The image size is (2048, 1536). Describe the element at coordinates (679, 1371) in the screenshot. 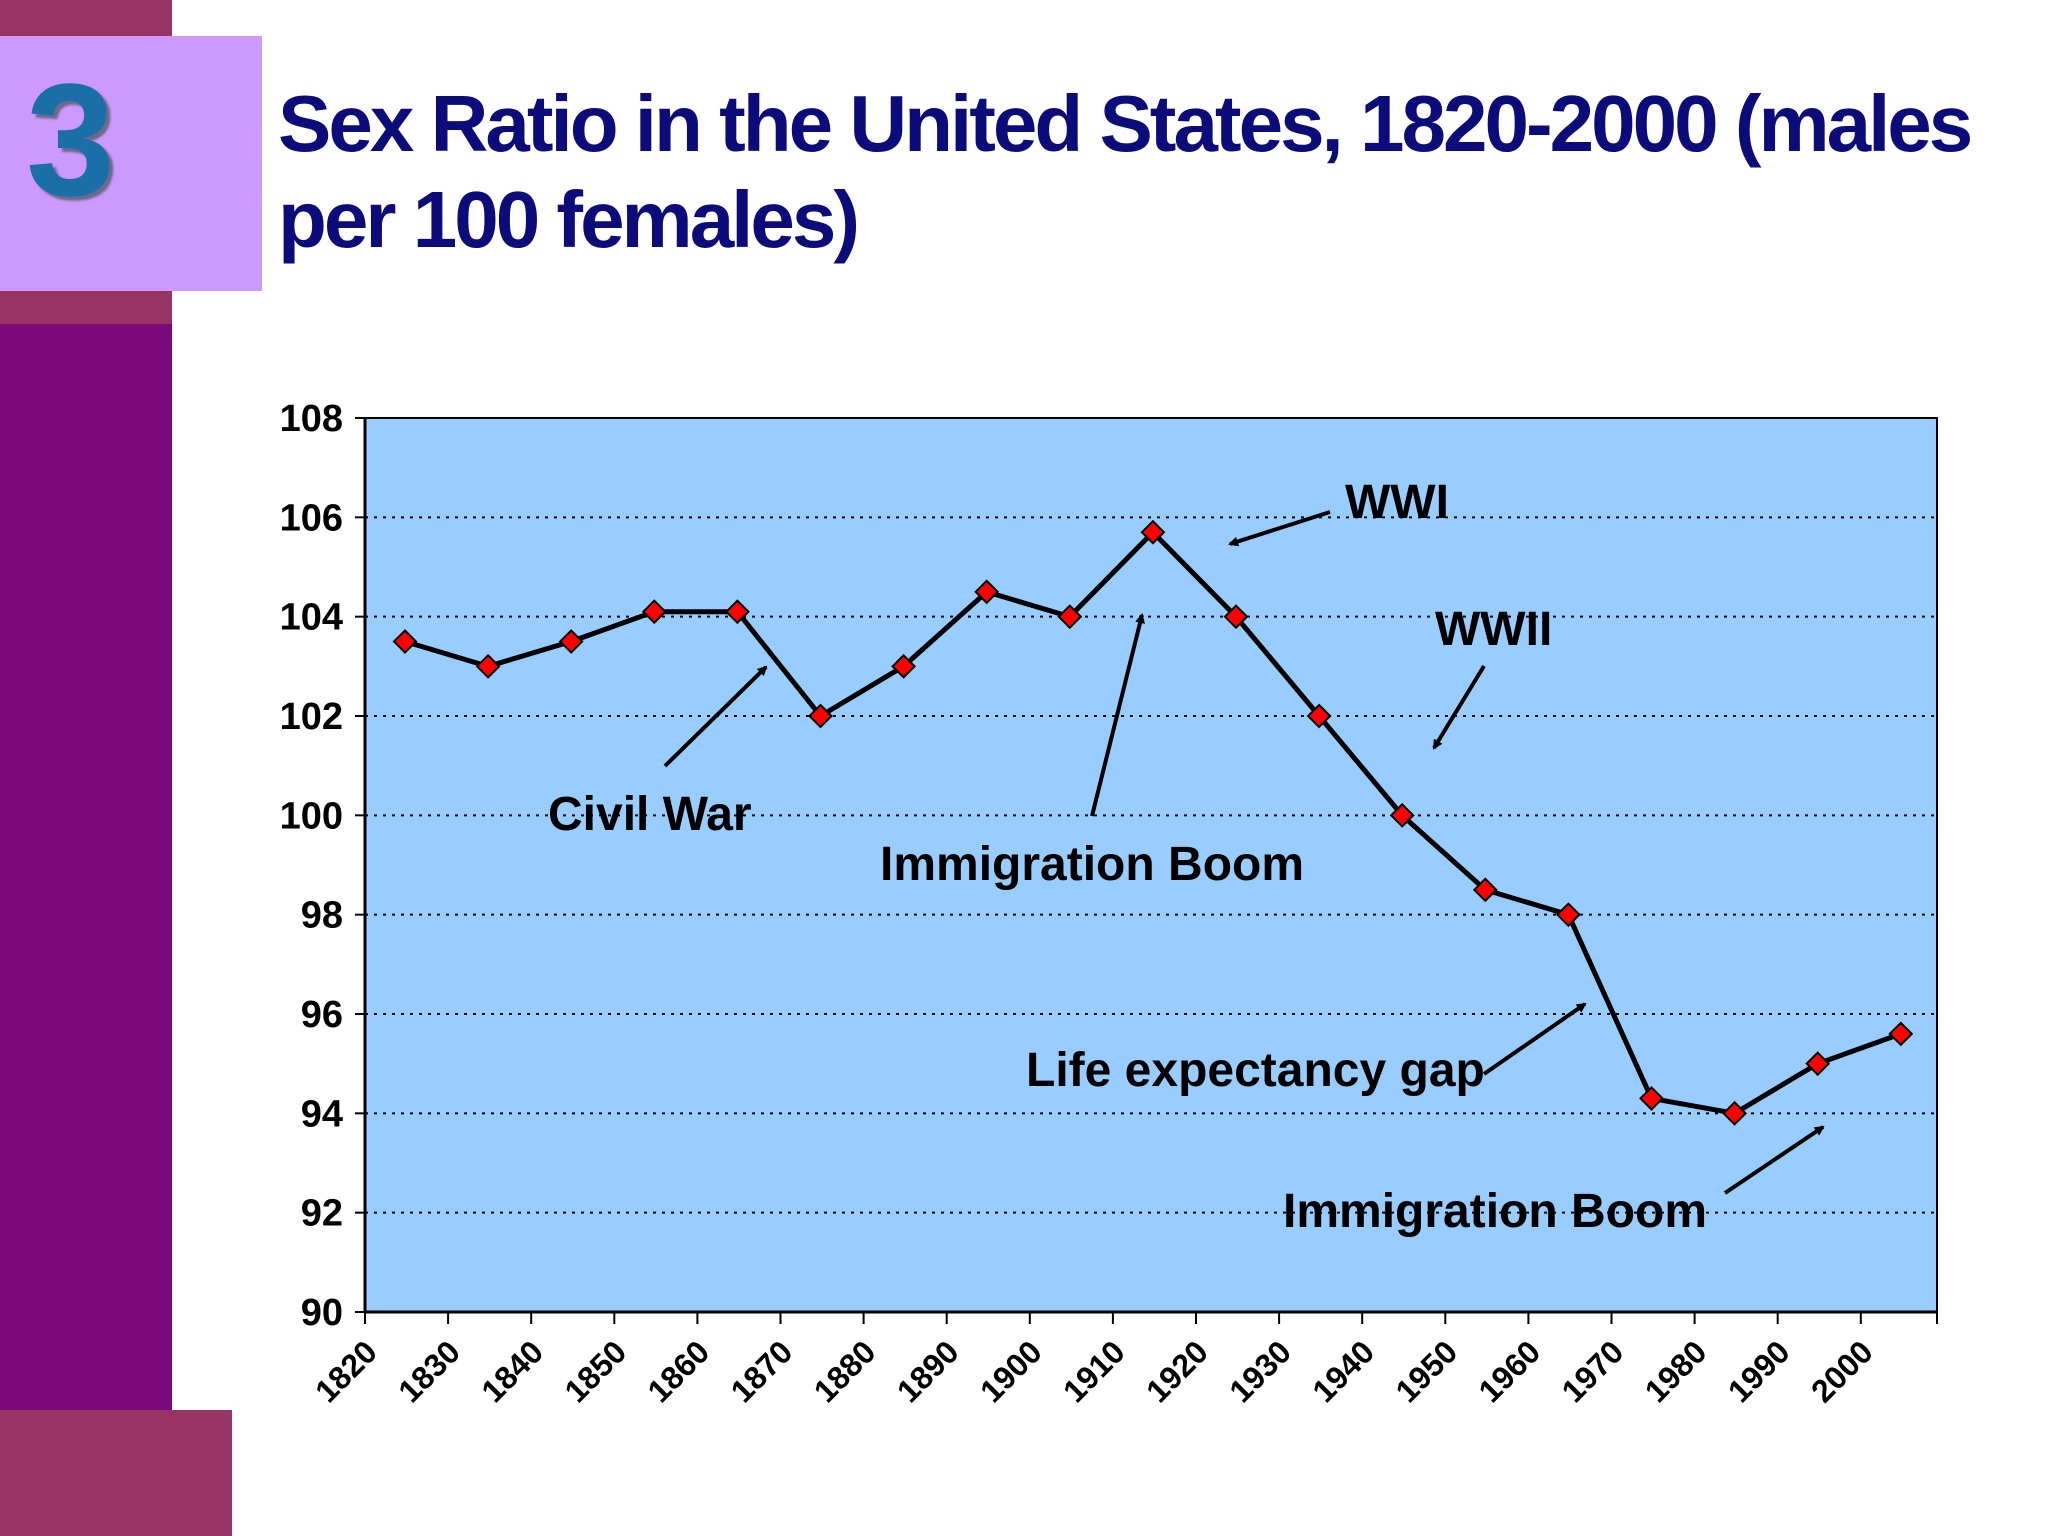

I see `x-tick-label: 1860` at that location.